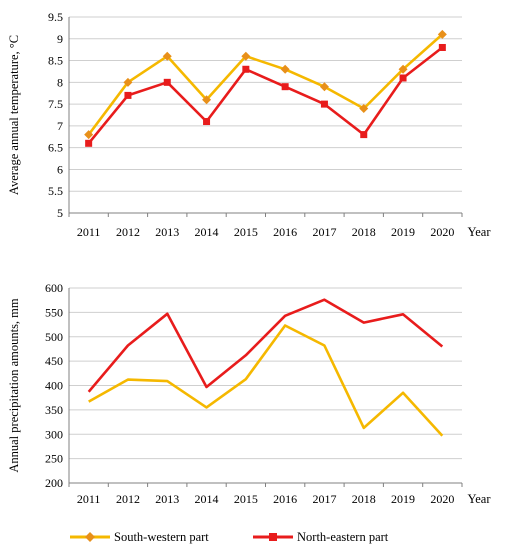 This screenshot has height=555, width=512. Describe the element at coordinates (273, 537) in the screenshot. I see `legend-marker-north-eastern` at that location.